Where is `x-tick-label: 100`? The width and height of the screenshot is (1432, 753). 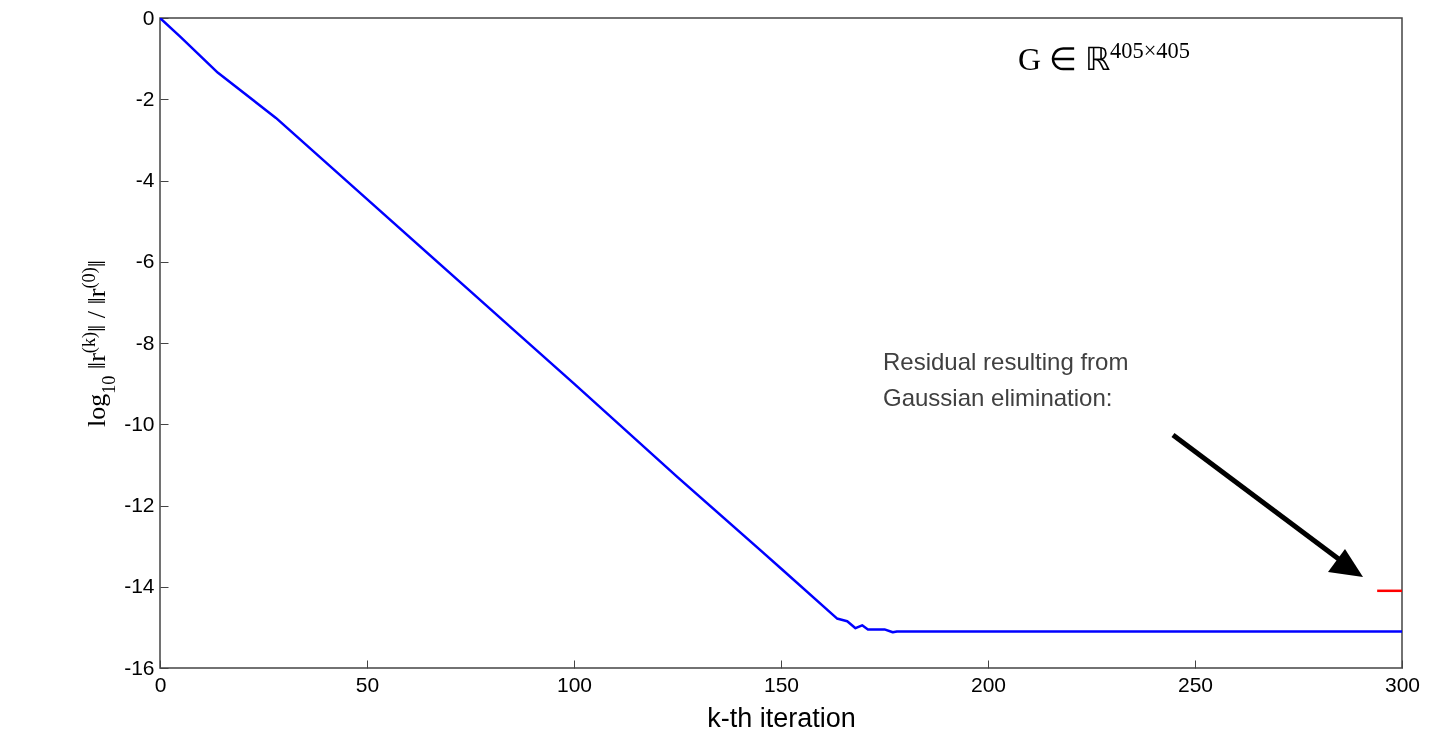 x-tick-label: 100 is located at coordinates (574, 684).